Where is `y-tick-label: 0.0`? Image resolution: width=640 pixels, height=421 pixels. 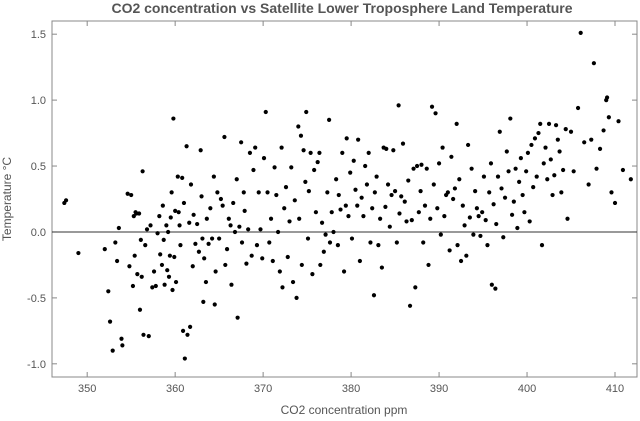
y-tick-label: 0.0 is located at coordinates (38, 233).